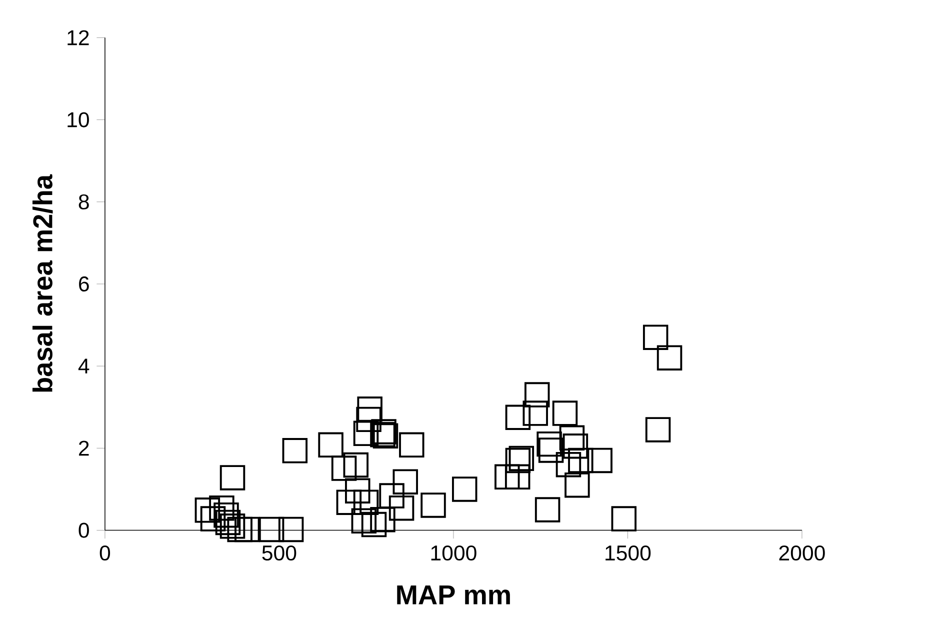 This screenshot has height=630, width=928. Describe the element at coordinates (84, 284) in the screenshot. I see `y-tick-label: 6` at that location.